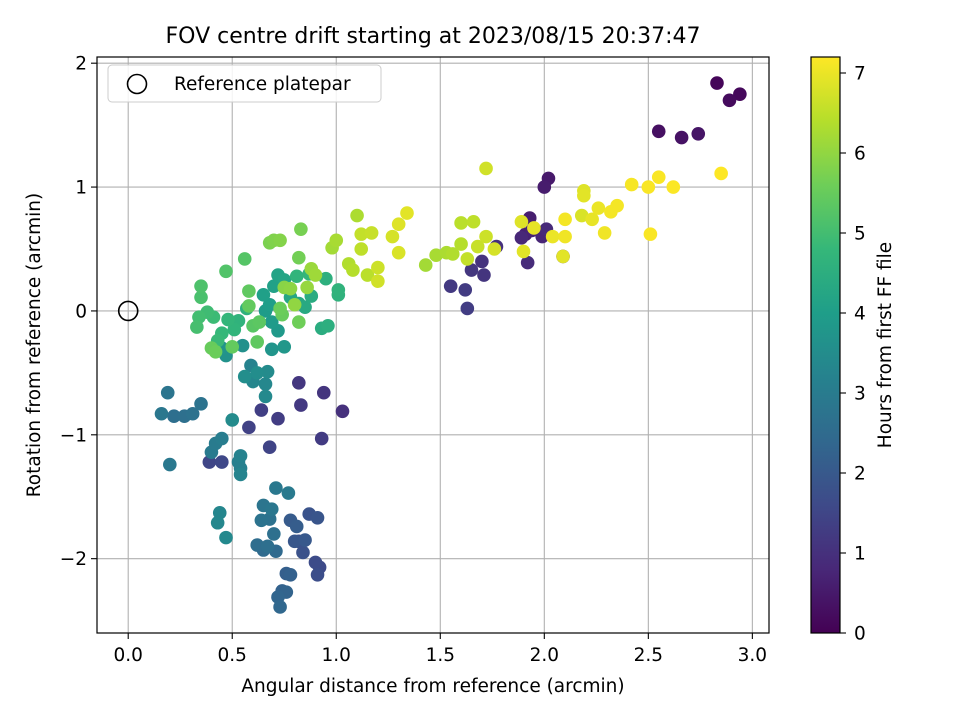 This screenshot has width=960, height=725. Describe the element at coordinates (127, 655) in the screenshot. I see `x-tick-label: 0.0` at that location.